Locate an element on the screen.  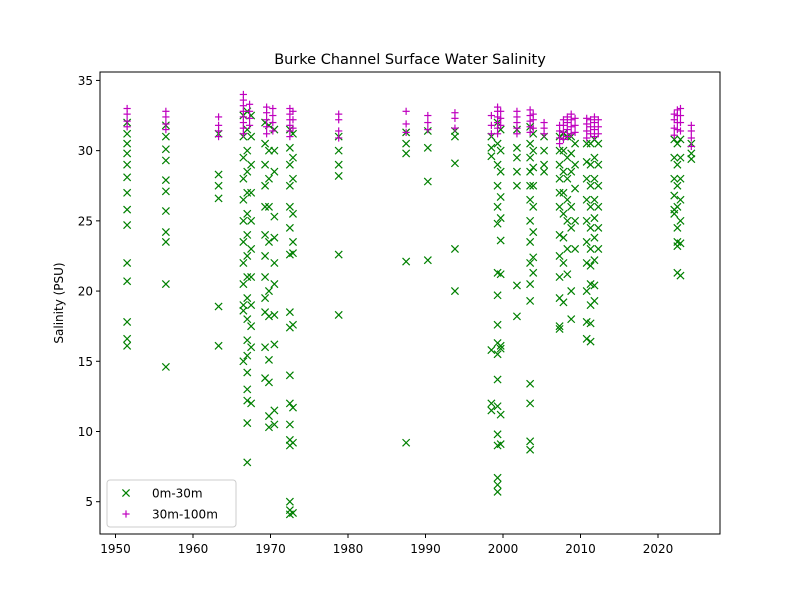
y-tick-label: 15 is located at coordinates (85, 362).